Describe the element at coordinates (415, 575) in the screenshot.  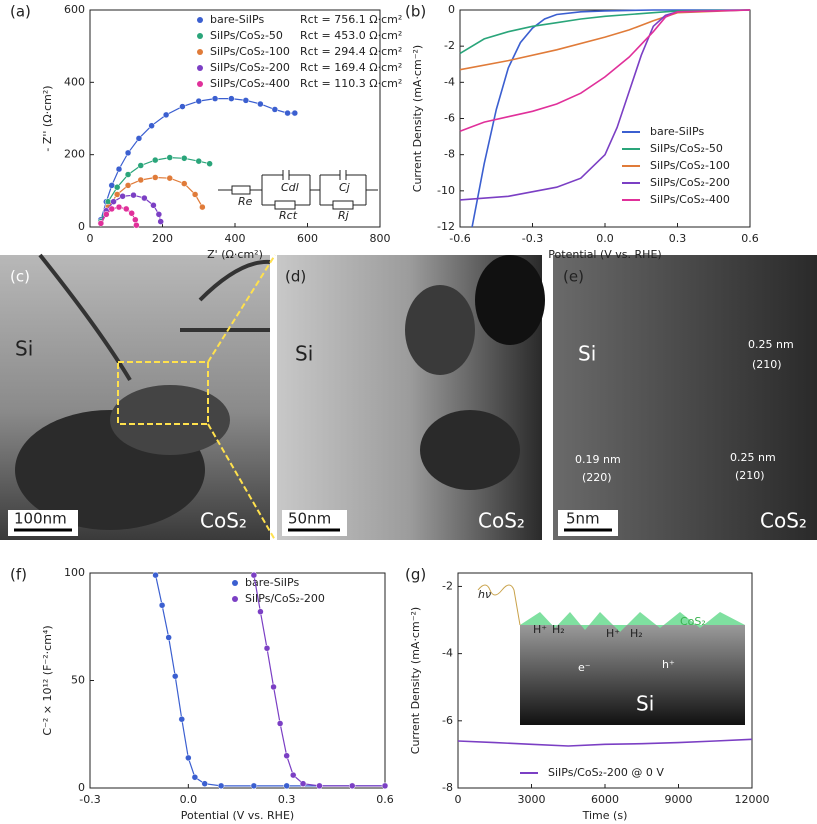
I see `panel-label: (g)` at that location.